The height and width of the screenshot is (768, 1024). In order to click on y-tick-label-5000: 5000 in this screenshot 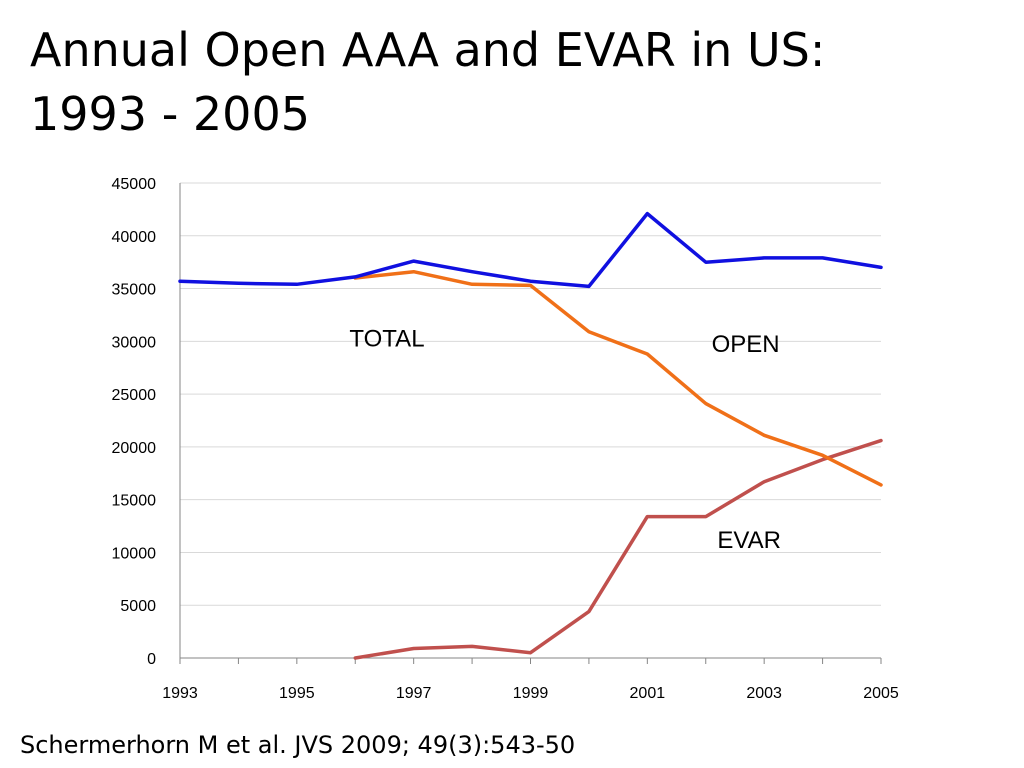, I will do `click(138, 606)`.